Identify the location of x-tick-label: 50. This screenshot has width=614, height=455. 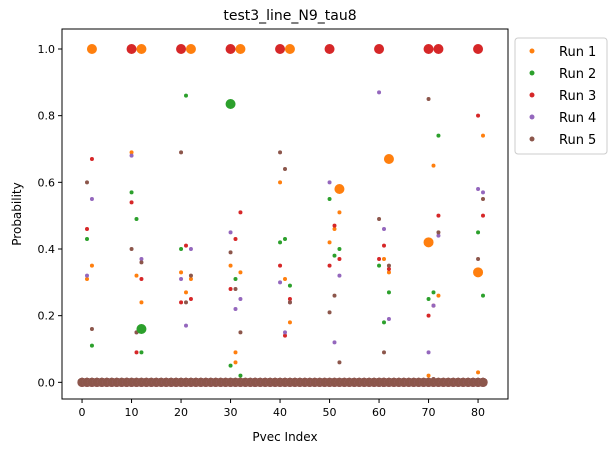
(330, 412).